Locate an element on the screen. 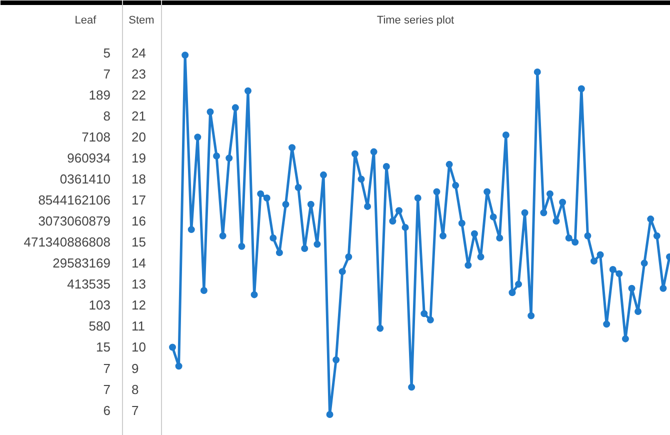  text: 580 is located at coordinates (99, 326).